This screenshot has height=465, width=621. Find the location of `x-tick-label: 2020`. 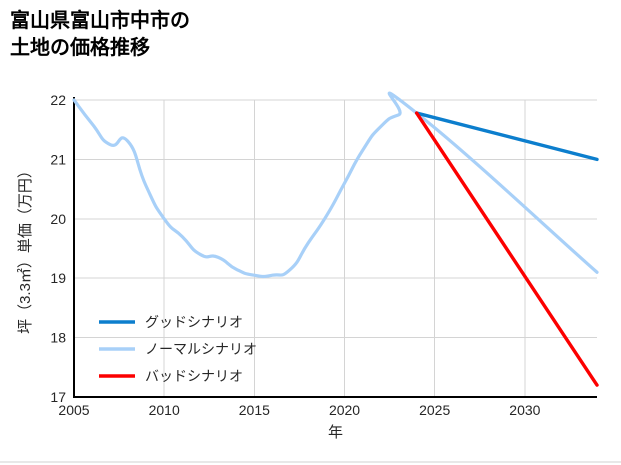

x-tick-label: 2020 is located at coordinates (344, 410).